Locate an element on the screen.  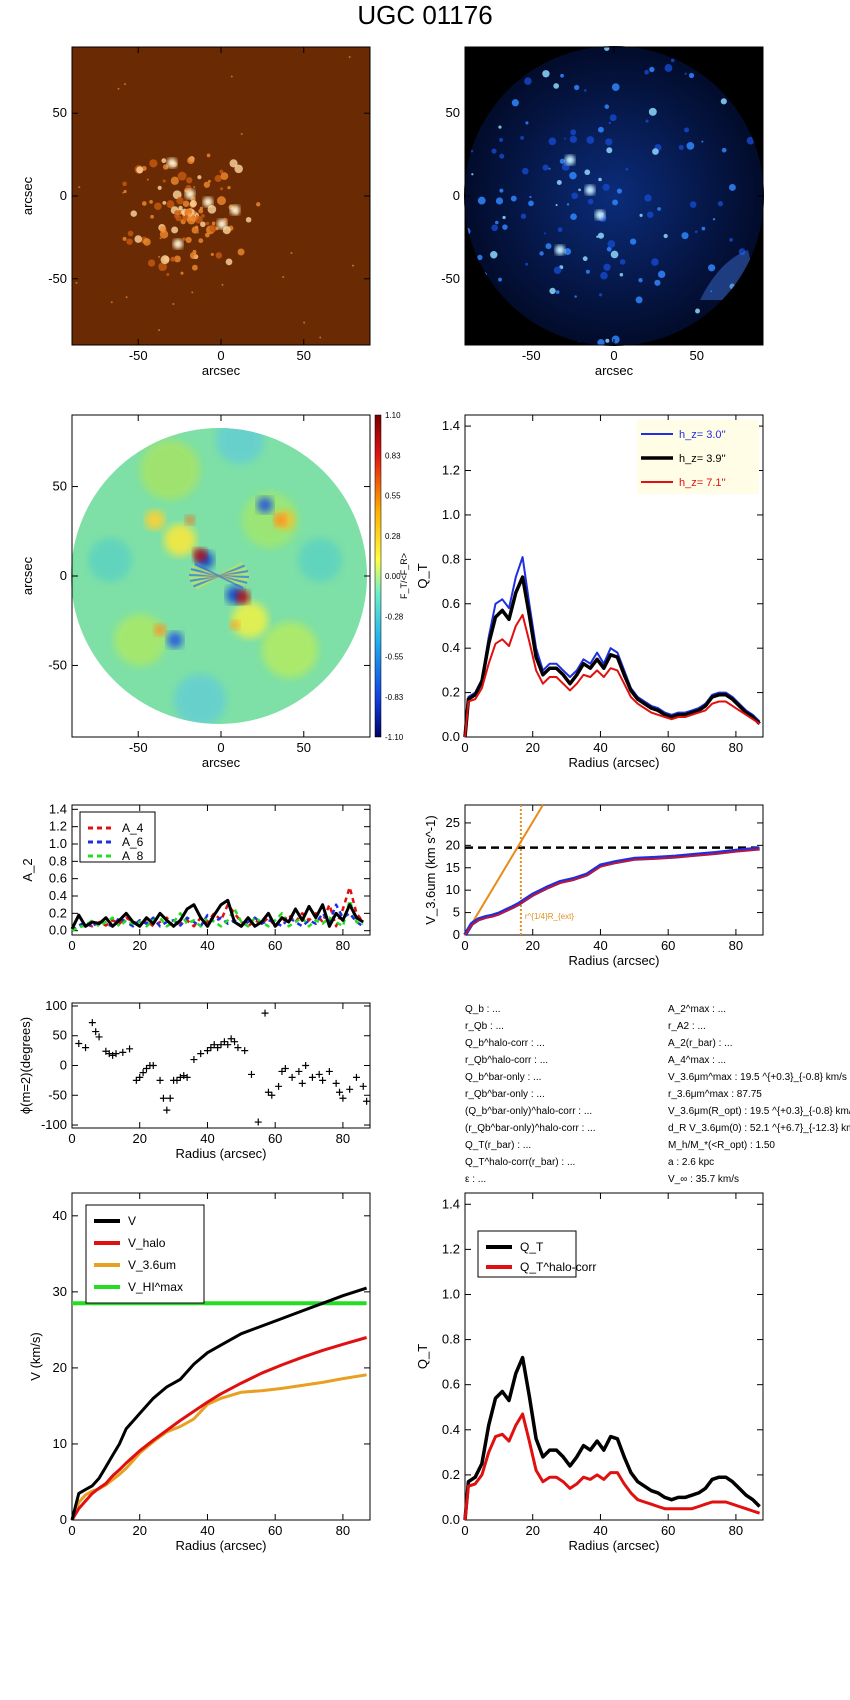
colorbar-tick-label: -1.10 is located at coordinates (394, 737).